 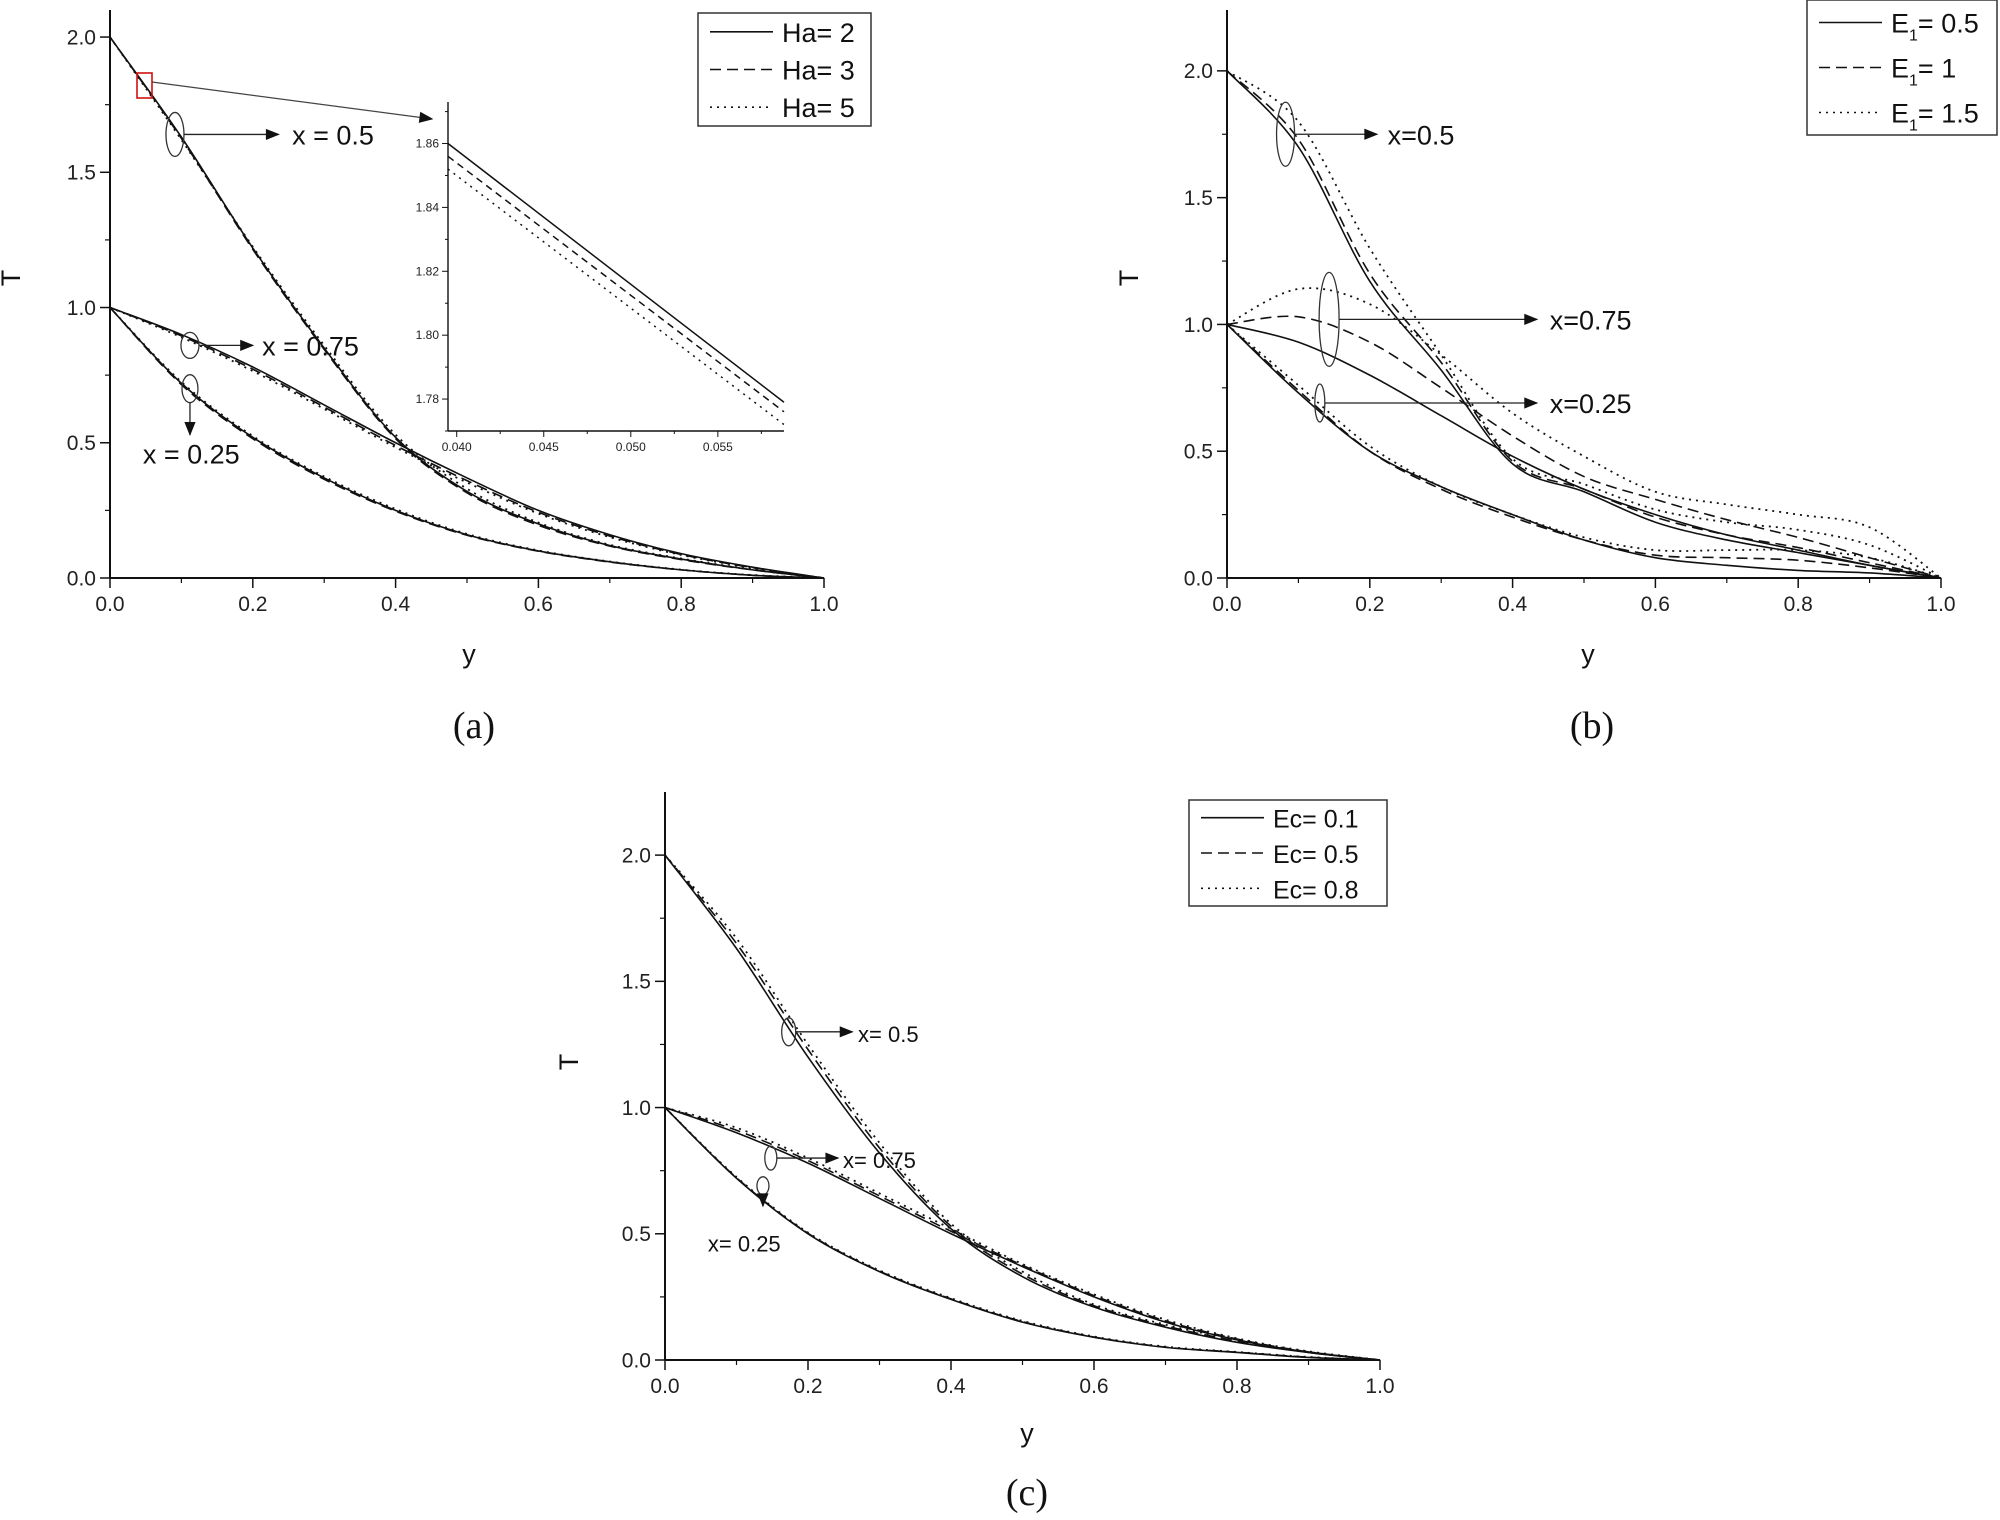 I want to click on legend-label: E1= 1, so click(x=1923, y=72).